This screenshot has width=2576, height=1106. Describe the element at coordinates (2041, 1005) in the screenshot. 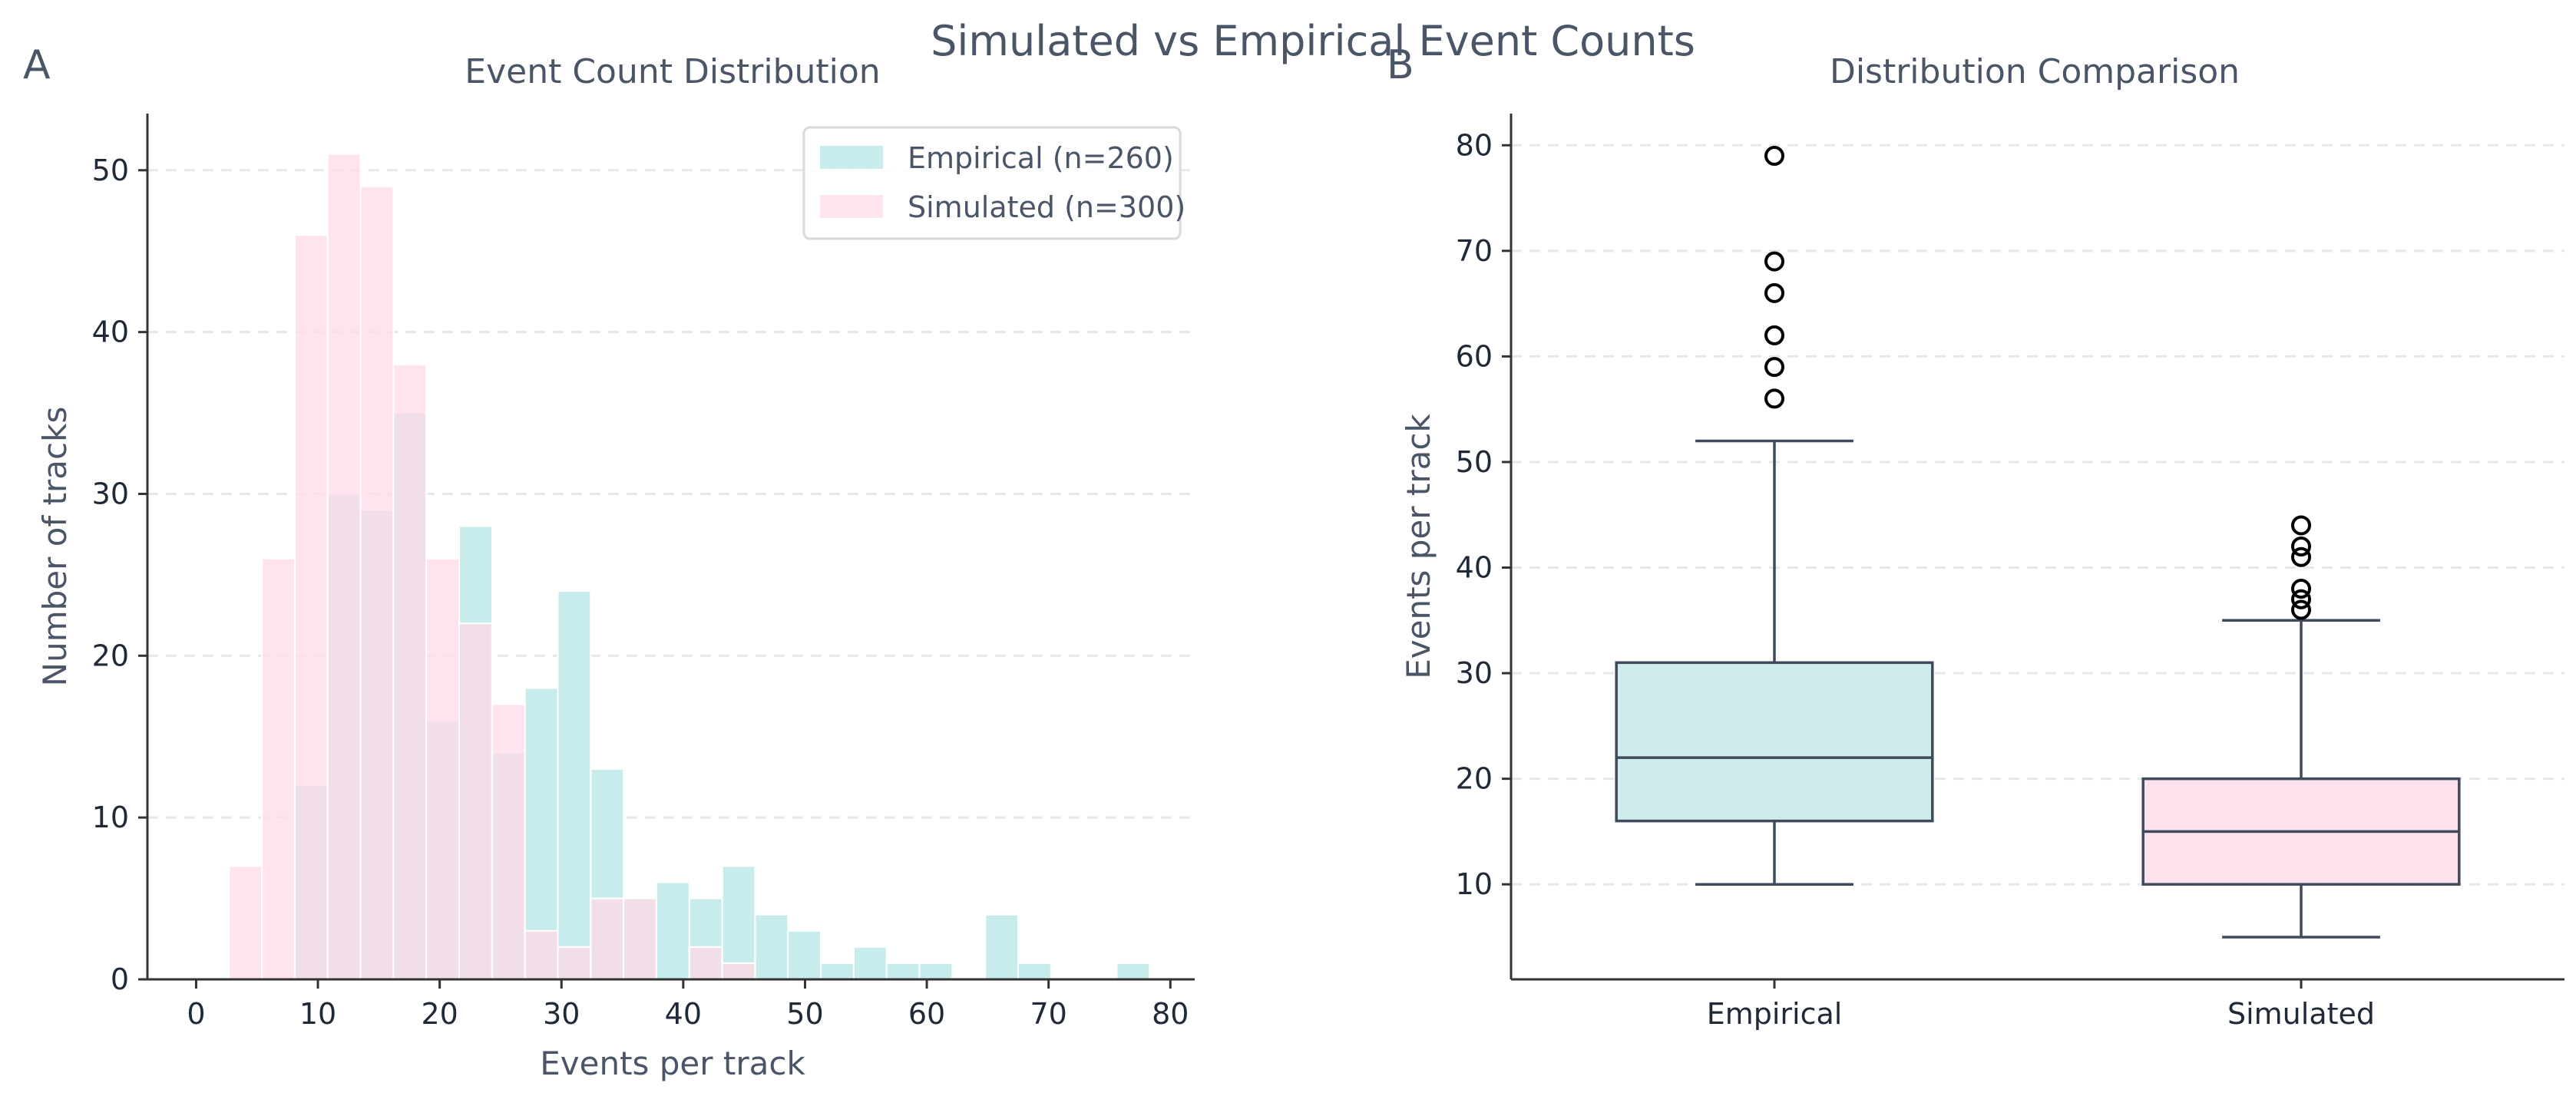

I see `boxplot-x-ticks: Empirical Simulated` at that location.